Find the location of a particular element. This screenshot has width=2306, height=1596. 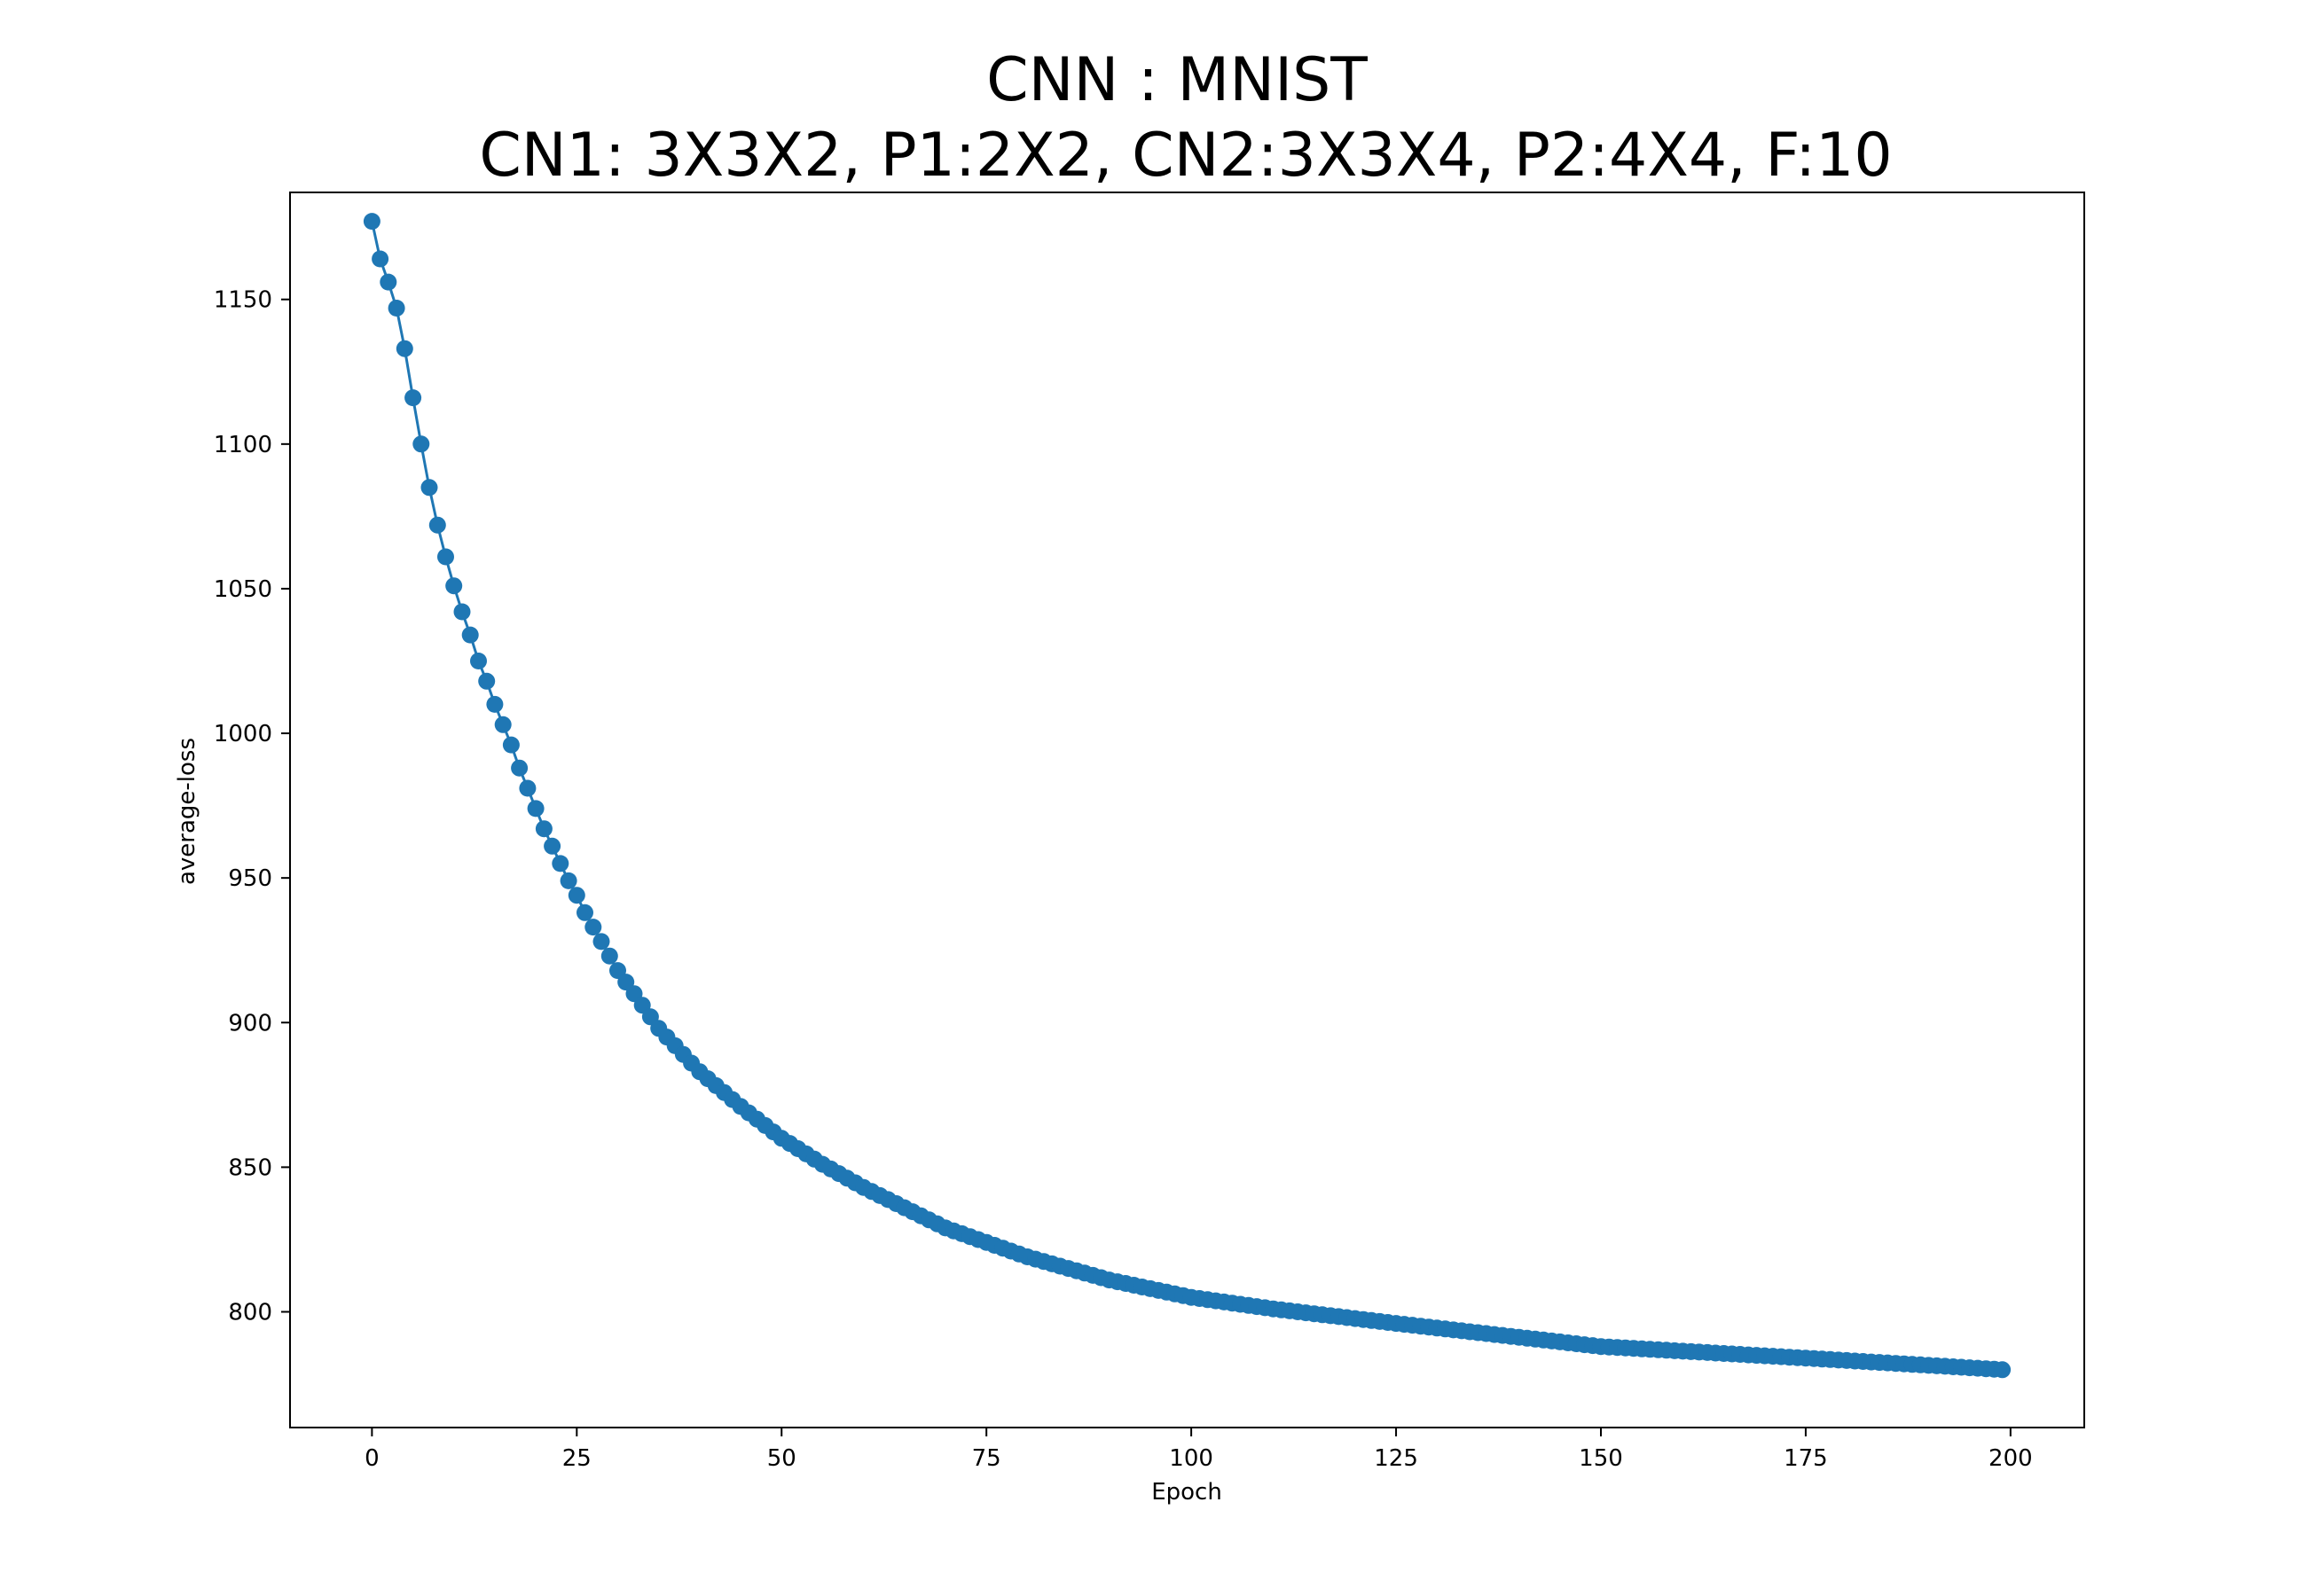

x-tick-label: 75 is located at coordinates (986, 1458).